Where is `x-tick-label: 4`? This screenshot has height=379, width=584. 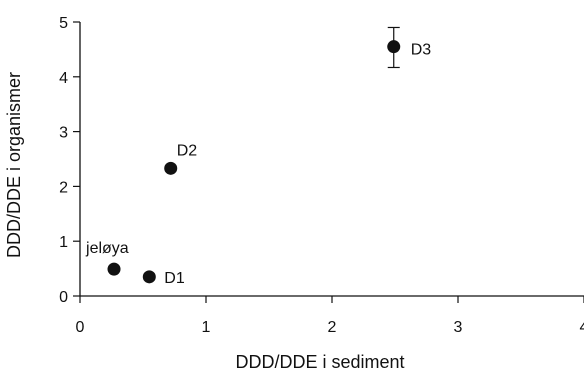
x-tick-label: 4 is located at coordinates (582, 327).